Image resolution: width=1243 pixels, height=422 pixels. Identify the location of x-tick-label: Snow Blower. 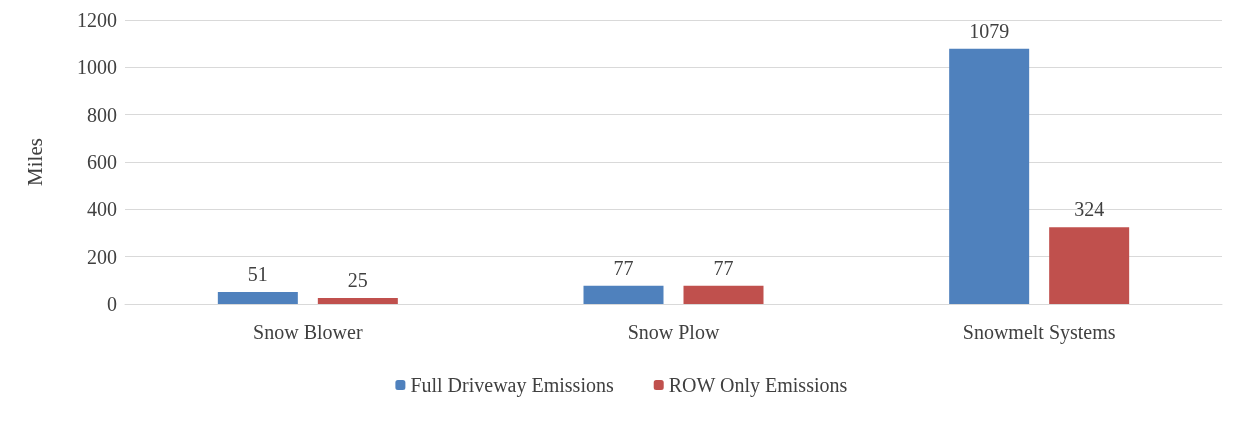
(308, 332).